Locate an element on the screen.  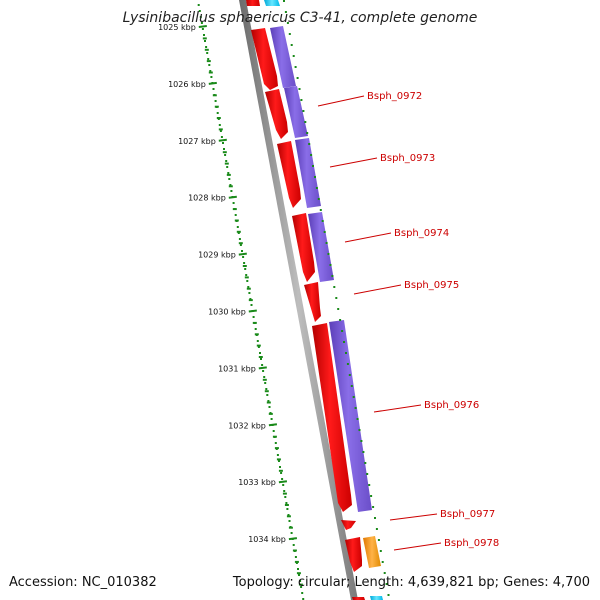
cyan-feature-top is located at coordinates (272, 3).